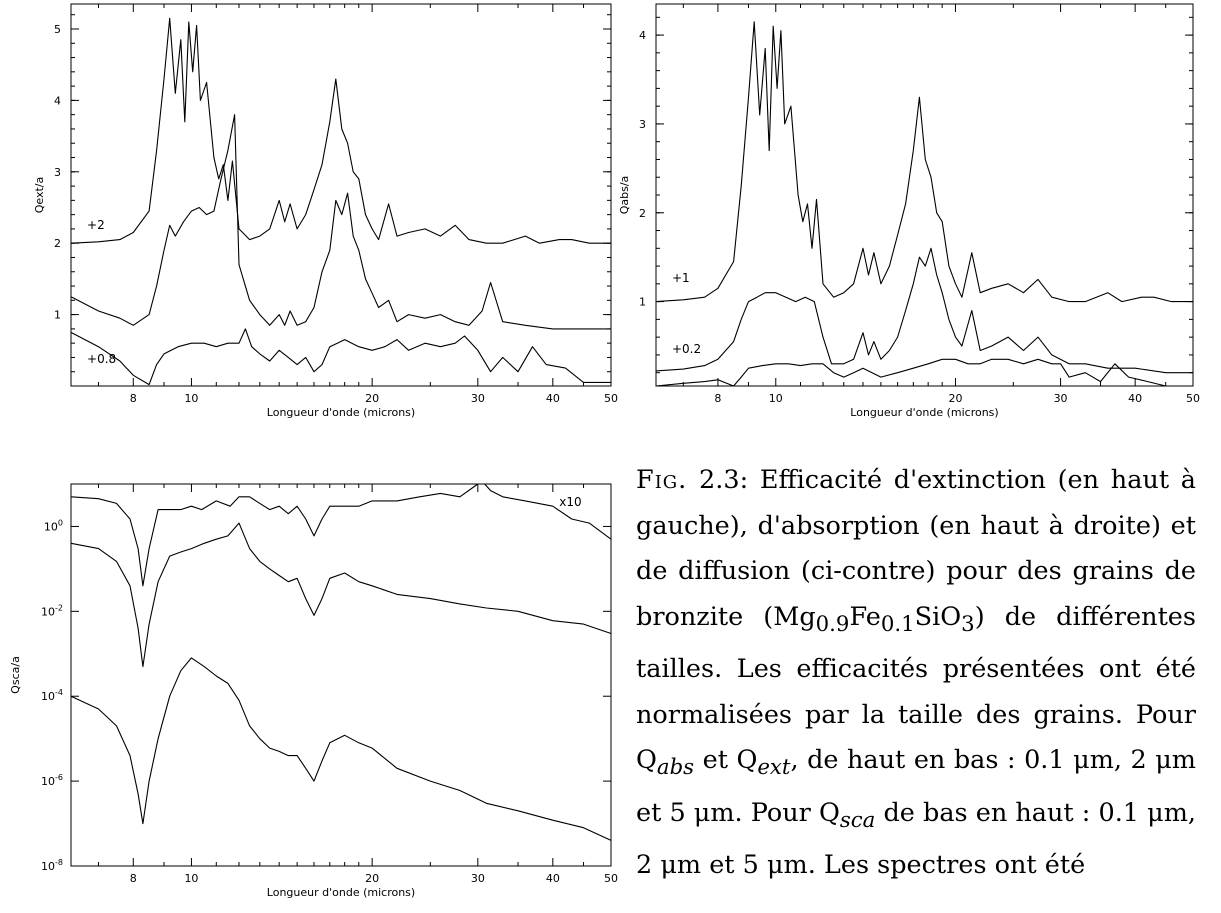 This screenshot has width=1221, height=913. I want to click on sca-x-tick-label: 20, so click(372, 878).